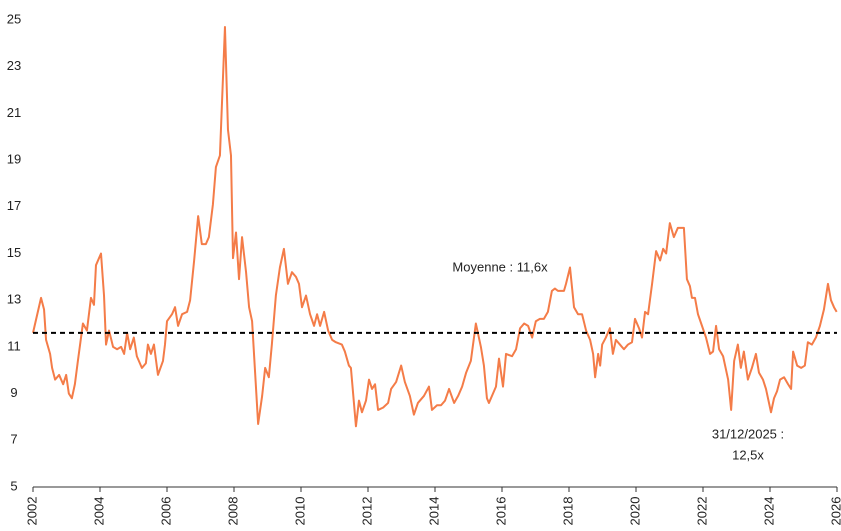 The image size is (841, 531). What do you see at coordinates (634, 511) in the screenshot?
I see `x-tick-label: 2020` at bounding box center [634, 511].